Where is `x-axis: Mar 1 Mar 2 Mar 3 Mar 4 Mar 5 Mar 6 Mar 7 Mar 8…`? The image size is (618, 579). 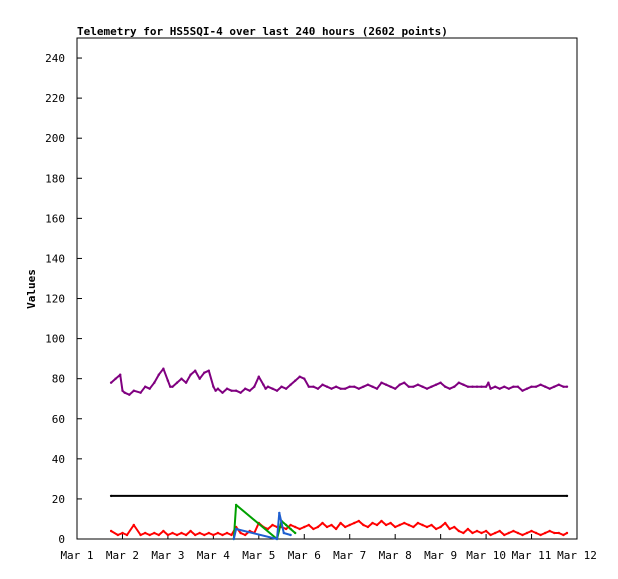 x-axis: Mar 1 Mar 2 Mar 3 Mar 4 Mar 5 Mar 6 Mar 7 Mar 8… is located at coordinates (328, 548).